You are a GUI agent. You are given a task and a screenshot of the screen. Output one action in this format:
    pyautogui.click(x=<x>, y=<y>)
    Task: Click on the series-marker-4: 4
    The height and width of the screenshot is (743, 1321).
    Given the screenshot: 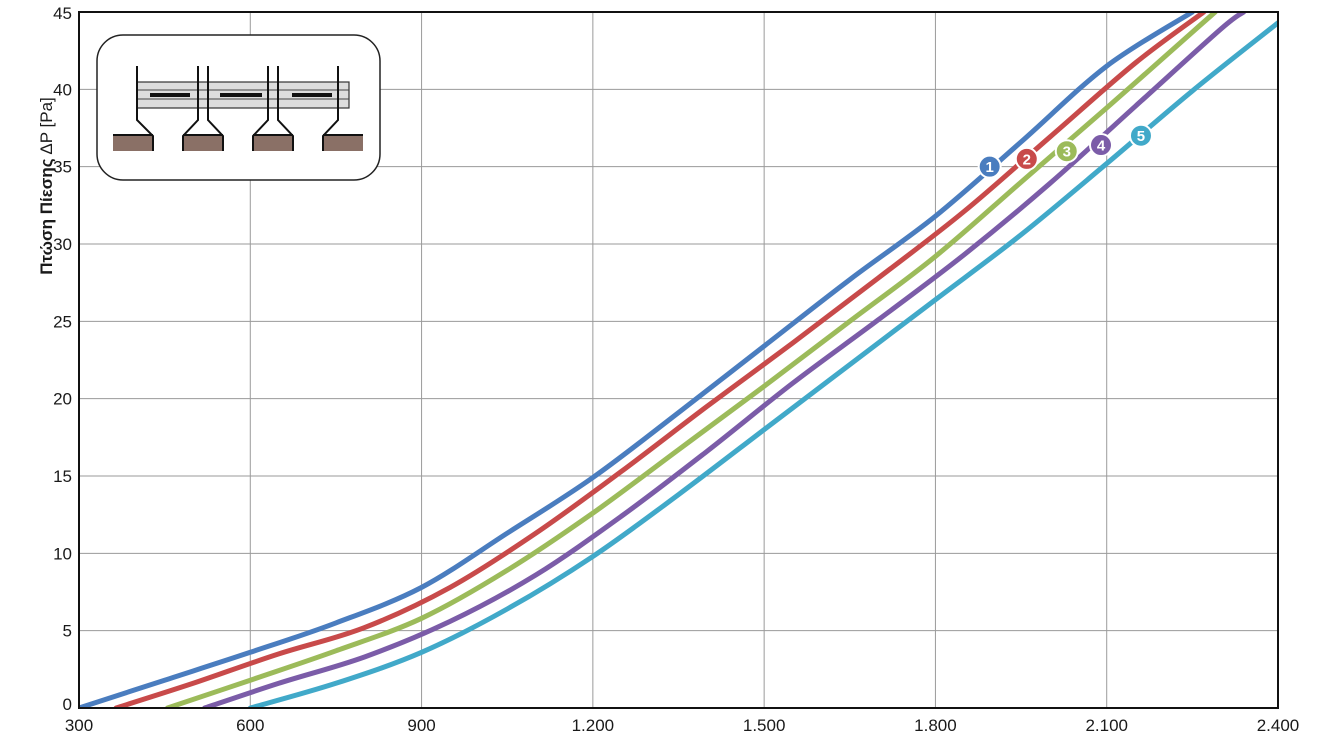 What is the action you would take?
    pyautogui.click(x=1101, y=145)
    